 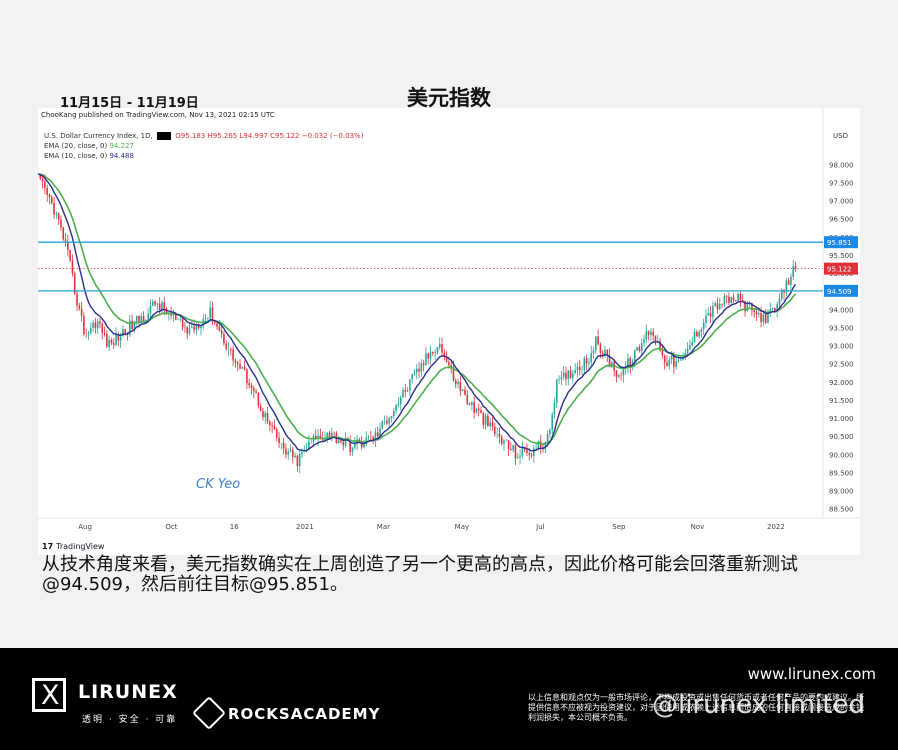 What do you see at coordinates (304, 714) in the screenshot?
I see `rocksacademy-brand: ROCKSACADEMY` at bounding box center [304, 714].